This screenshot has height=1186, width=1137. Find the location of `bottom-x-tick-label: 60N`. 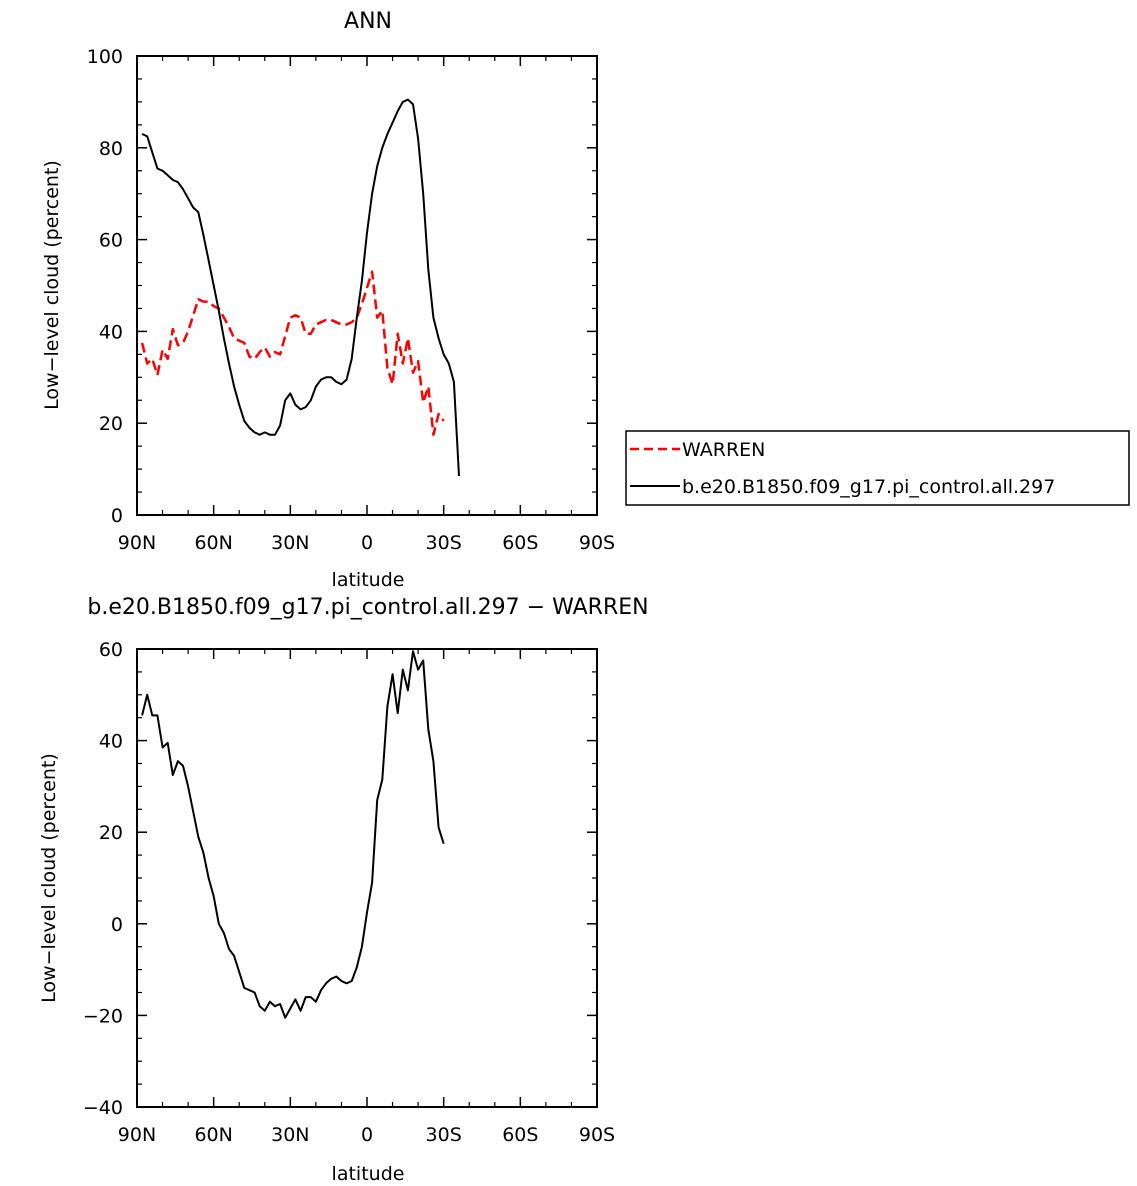

bottom-x-tick-label: 60N is located at coordinates (213, 1135).